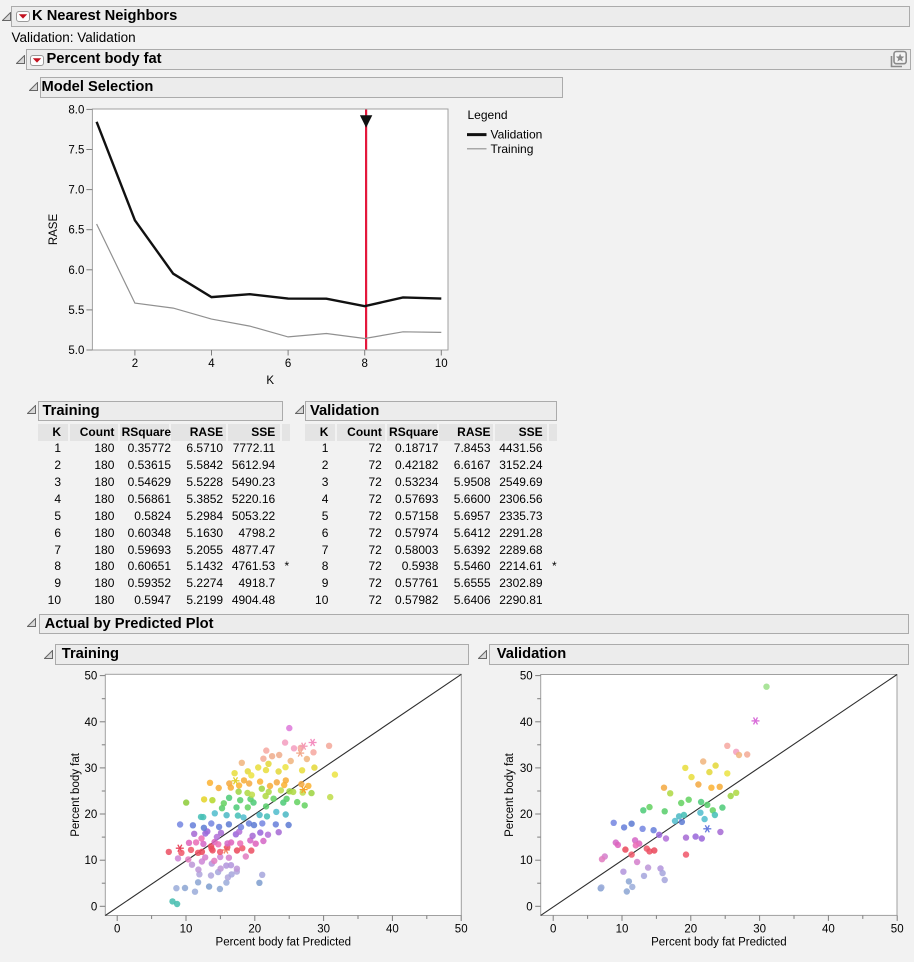 This screenshot has height=962, width=914. What do you see at coordinates (76, 191) in the screenshot?
I see `svg-text: 7.0` at bounding box center [76, 191].